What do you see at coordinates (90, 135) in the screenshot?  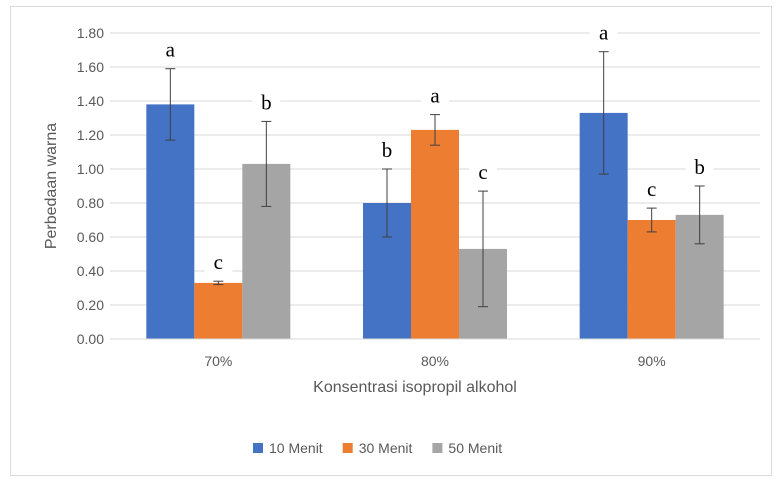 I see `y-tick-label: 1.20` at bounding box center [90, 135].